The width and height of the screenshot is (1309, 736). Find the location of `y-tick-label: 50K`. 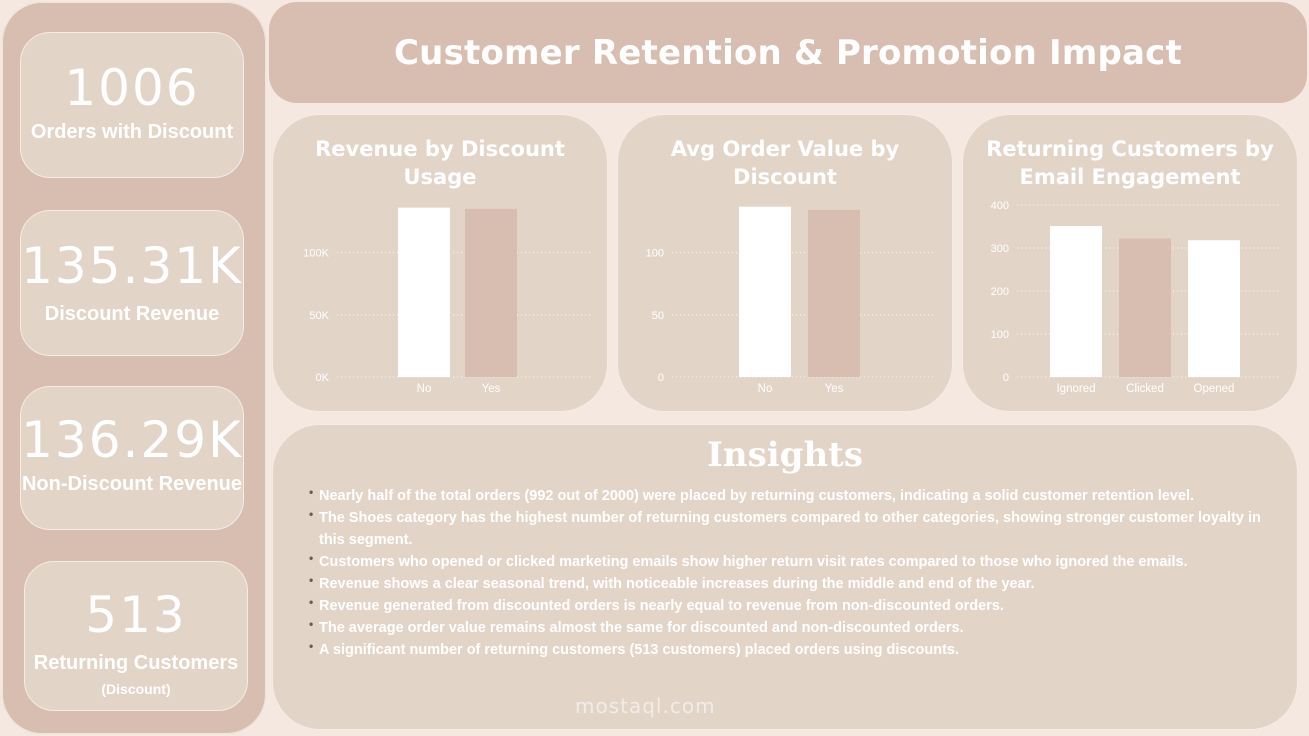

y-tick-label: 50K is located at coordinates (319, 316).